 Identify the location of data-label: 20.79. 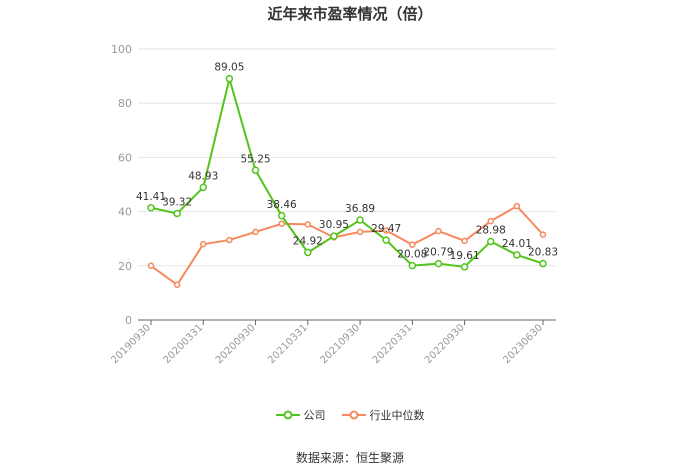
(438, 253).